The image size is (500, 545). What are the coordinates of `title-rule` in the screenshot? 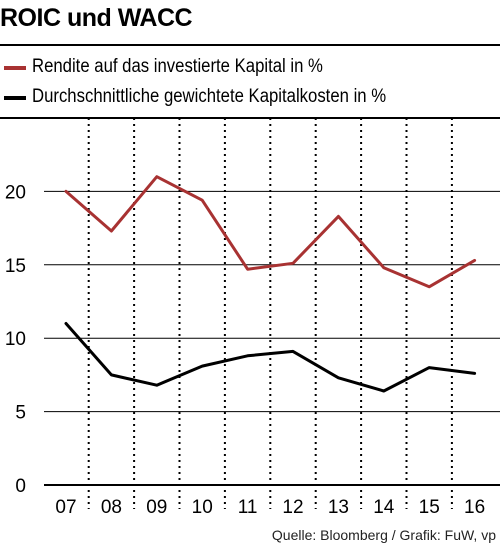 It's located at (250, 45).